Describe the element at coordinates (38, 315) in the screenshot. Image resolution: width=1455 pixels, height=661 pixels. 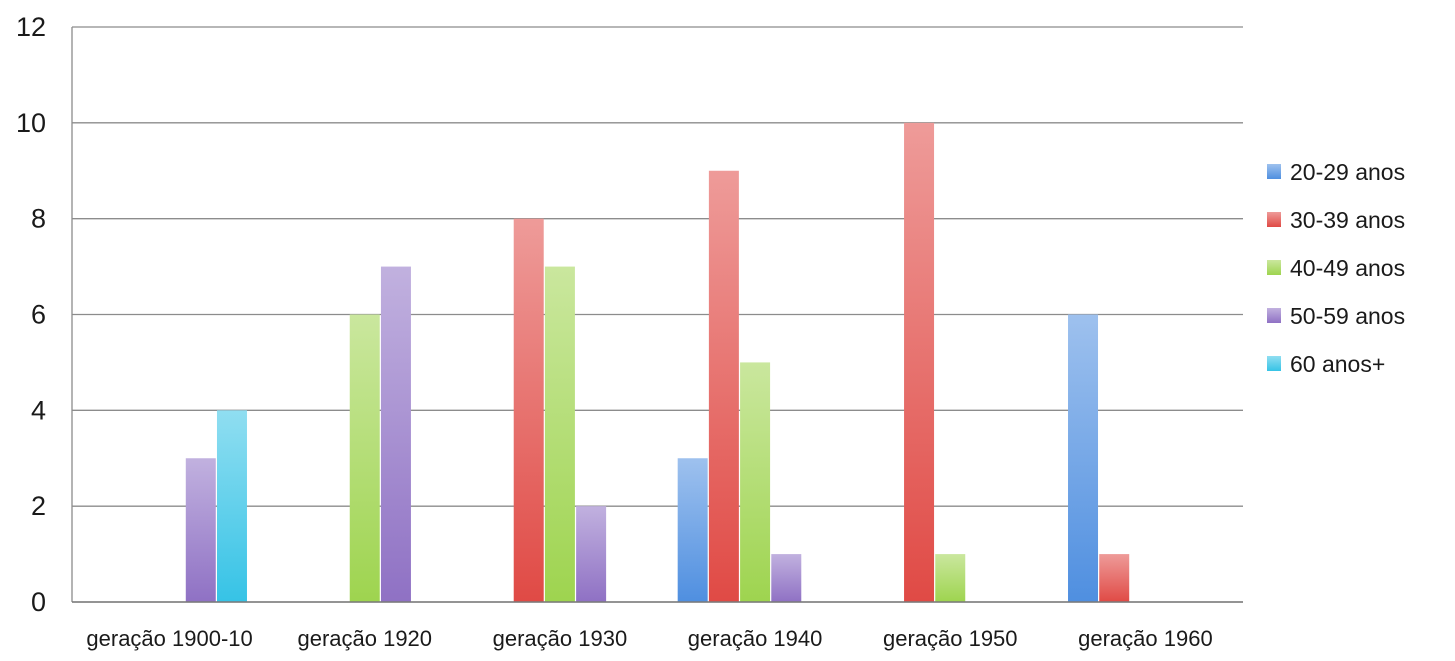
I see `y-tick-label: 6` at that location.